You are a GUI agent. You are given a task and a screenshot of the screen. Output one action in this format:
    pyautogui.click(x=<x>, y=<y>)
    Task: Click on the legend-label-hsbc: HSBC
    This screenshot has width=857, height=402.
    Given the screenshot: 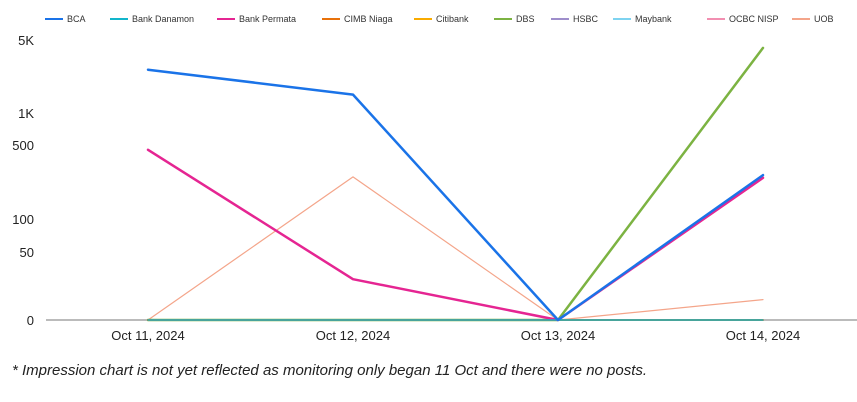 What is the action you would take?
    pyautogui.click(x=586, y=19)
    